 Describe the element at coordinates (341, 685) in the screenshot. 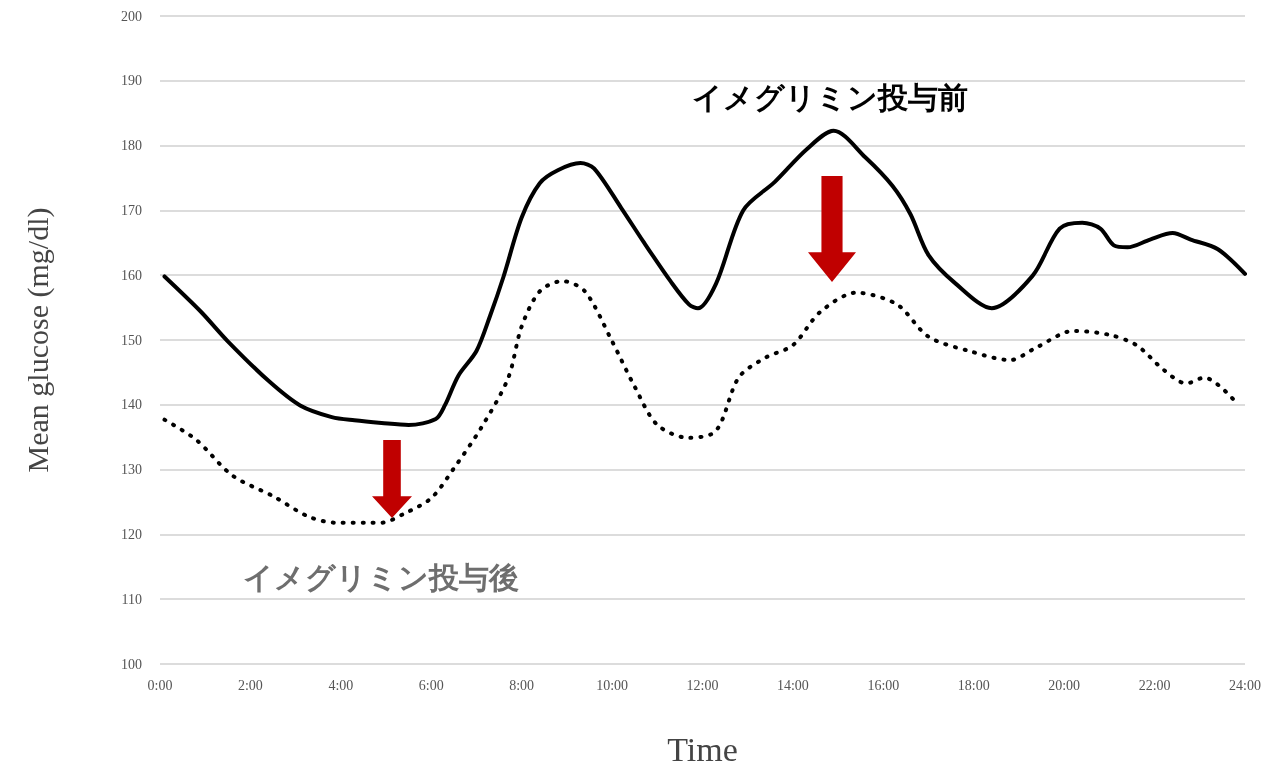

I see `x-tick-label: 4:00` at that location.